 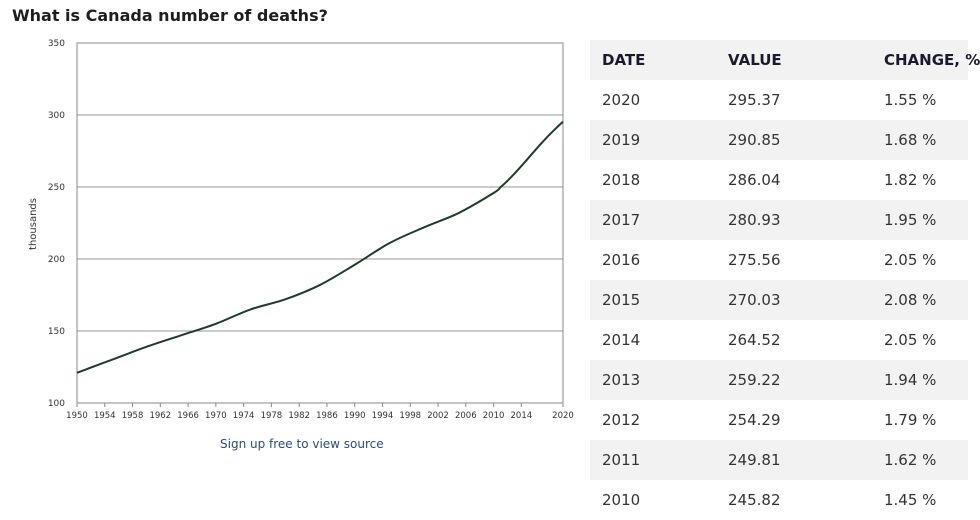 What do you see at coordinates (494, 416) in the screenshot?
I see `x-tick-label: 2010` at bounding box center [494, 416].